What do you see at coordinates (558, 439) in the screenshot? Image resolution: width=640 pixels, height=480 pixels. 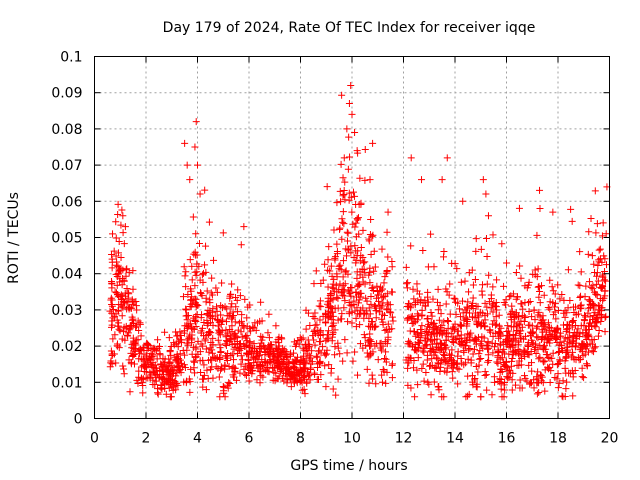 I see `x-tick-label: 18` at bounding box center [558, 439].